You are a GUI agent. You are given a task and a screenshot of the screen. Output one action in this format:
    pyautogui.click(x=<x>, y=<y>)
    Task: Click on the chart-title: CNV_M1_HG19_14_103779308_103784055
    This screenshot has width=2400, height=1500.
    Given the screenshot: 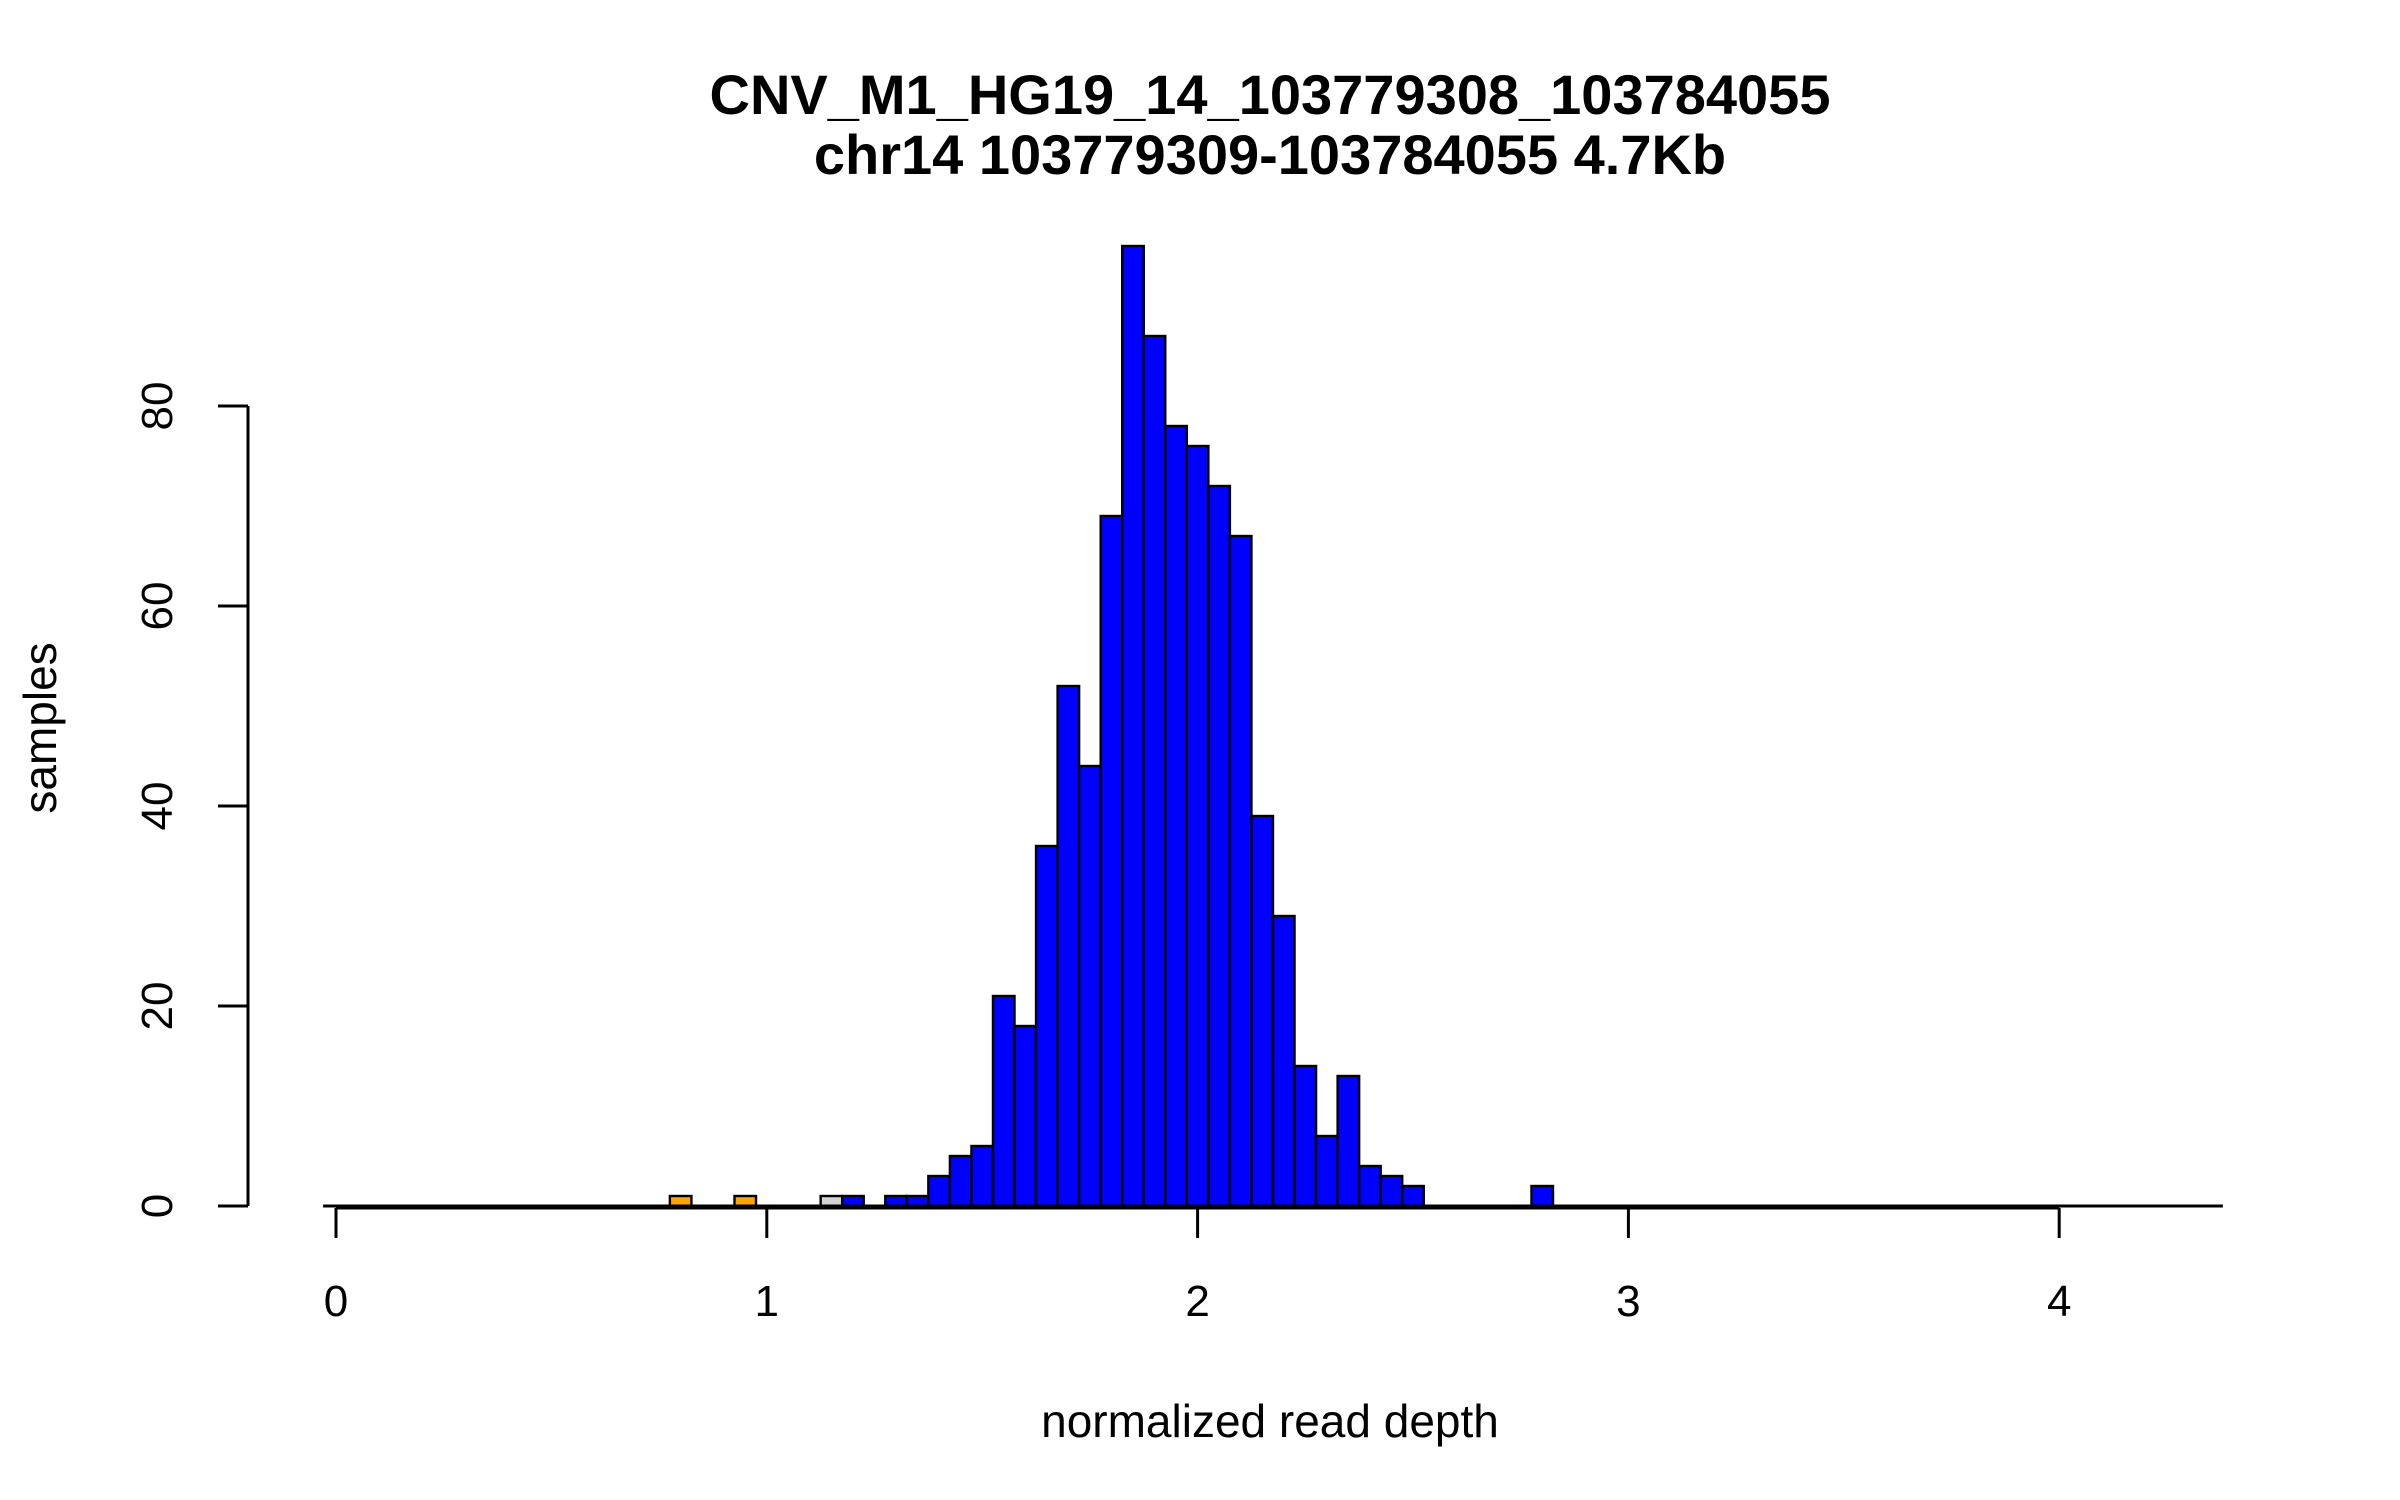 What is the action you would take?
    pyautogui.click(x=1270, y=94)
    